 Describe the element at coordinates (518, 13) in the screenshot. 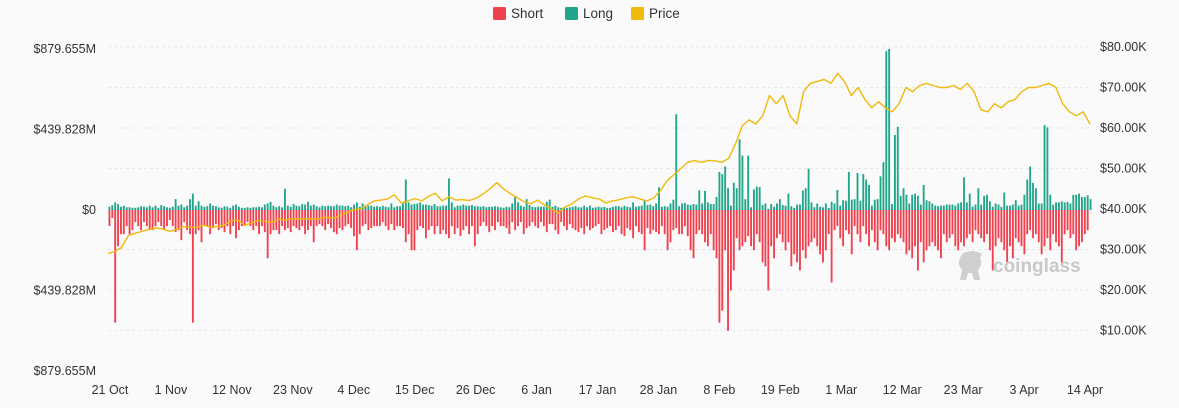

I see `legend-item-short: Short` at that location.